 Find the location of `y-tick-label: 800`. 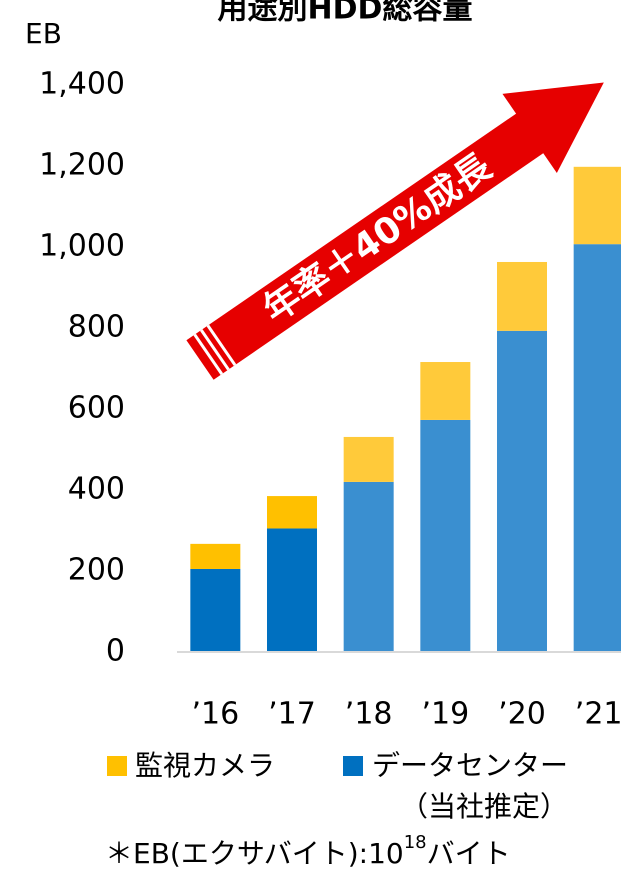

y-tick-label: 800 is located at coordinates (96, 327).